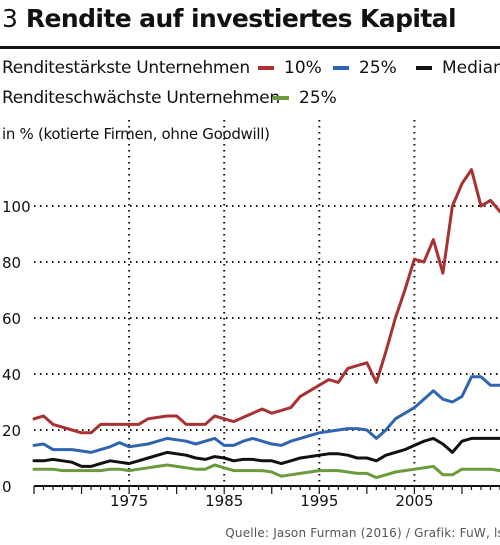 This screenshot has width=500, height=545. Describe the element at coordinates (318, 98) in the screenshot. I see `legend-label-bottom25: 25%` at that location.